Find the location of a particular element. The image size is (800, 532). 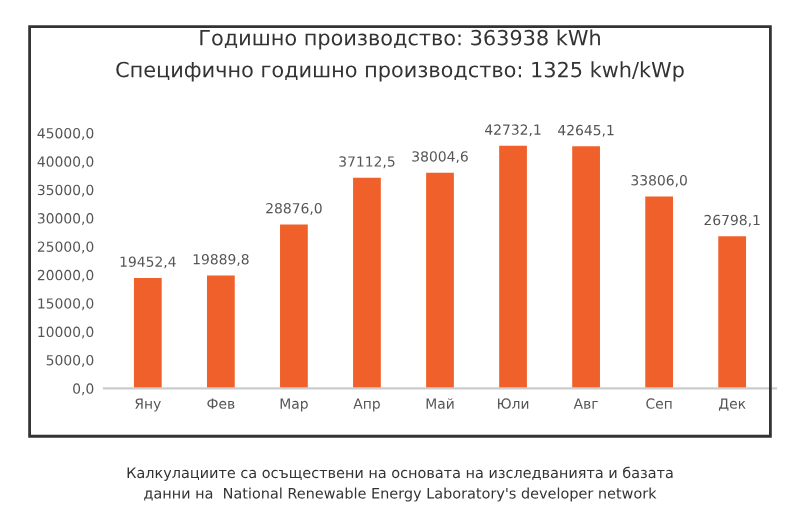

chart-subtitle: Специфично годишно производство: 1325 kwh/kWp is located at coordinates (400, 71).